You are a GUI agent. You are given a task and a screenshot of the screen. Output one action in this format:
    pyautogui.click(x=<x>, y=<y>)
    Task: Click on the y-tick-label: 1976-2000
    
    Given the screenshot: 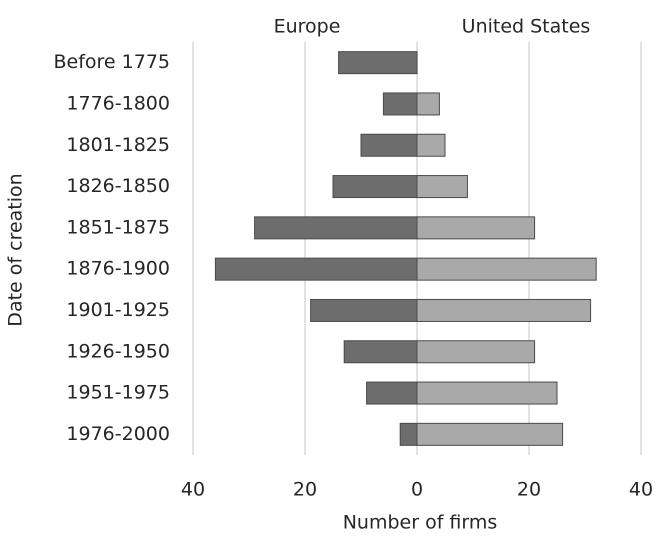 What is the action you would take?
    pyautogui.click(x=118, y=434)
    